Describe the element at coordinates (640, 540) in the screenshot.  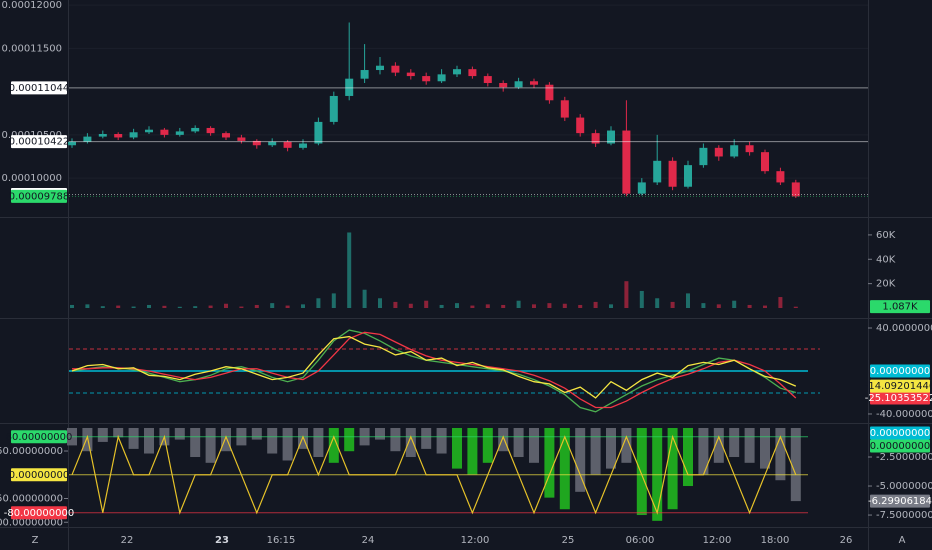
I see `x-tick-label: 06:00` at that location.